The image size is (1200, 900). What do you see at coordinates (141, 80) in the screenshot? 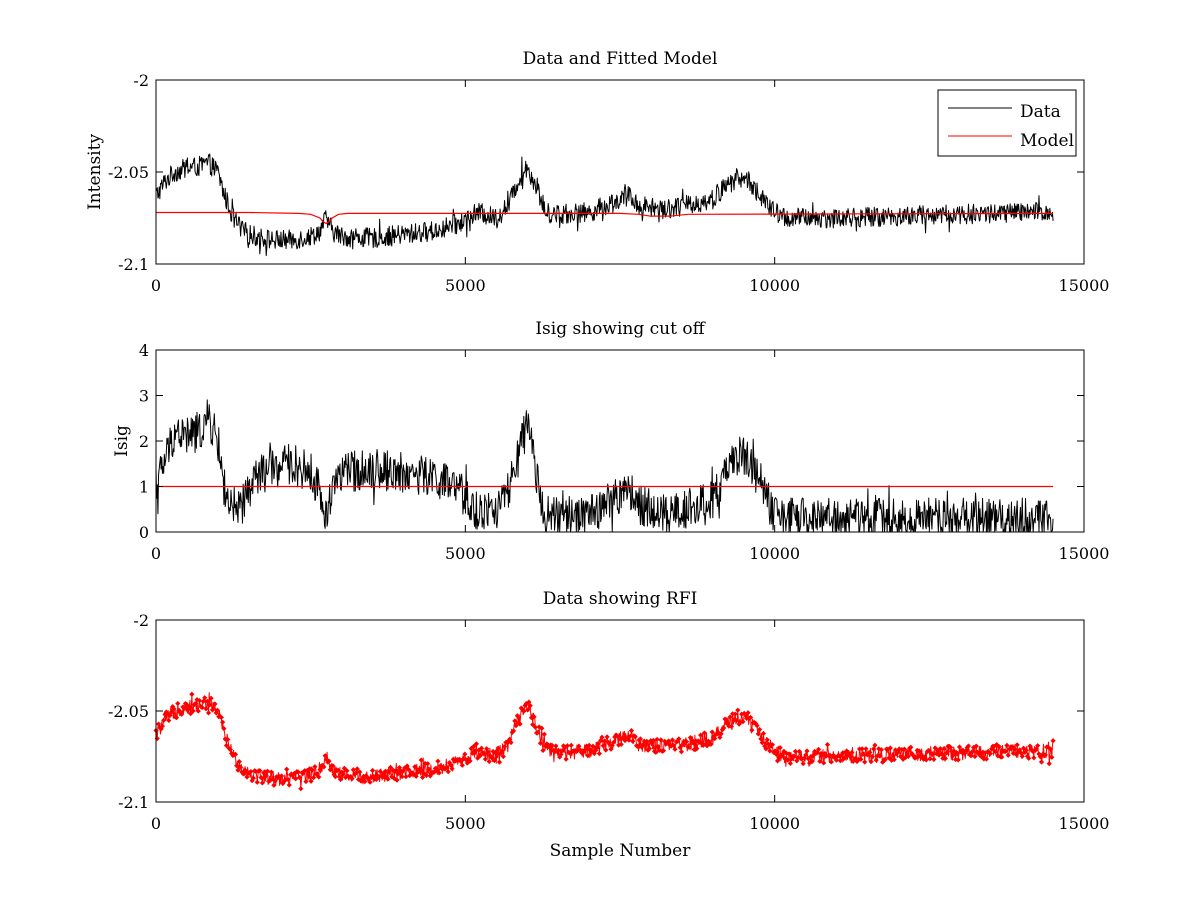
I see `y-tick-label: -2` at bounding box center [141, 80].